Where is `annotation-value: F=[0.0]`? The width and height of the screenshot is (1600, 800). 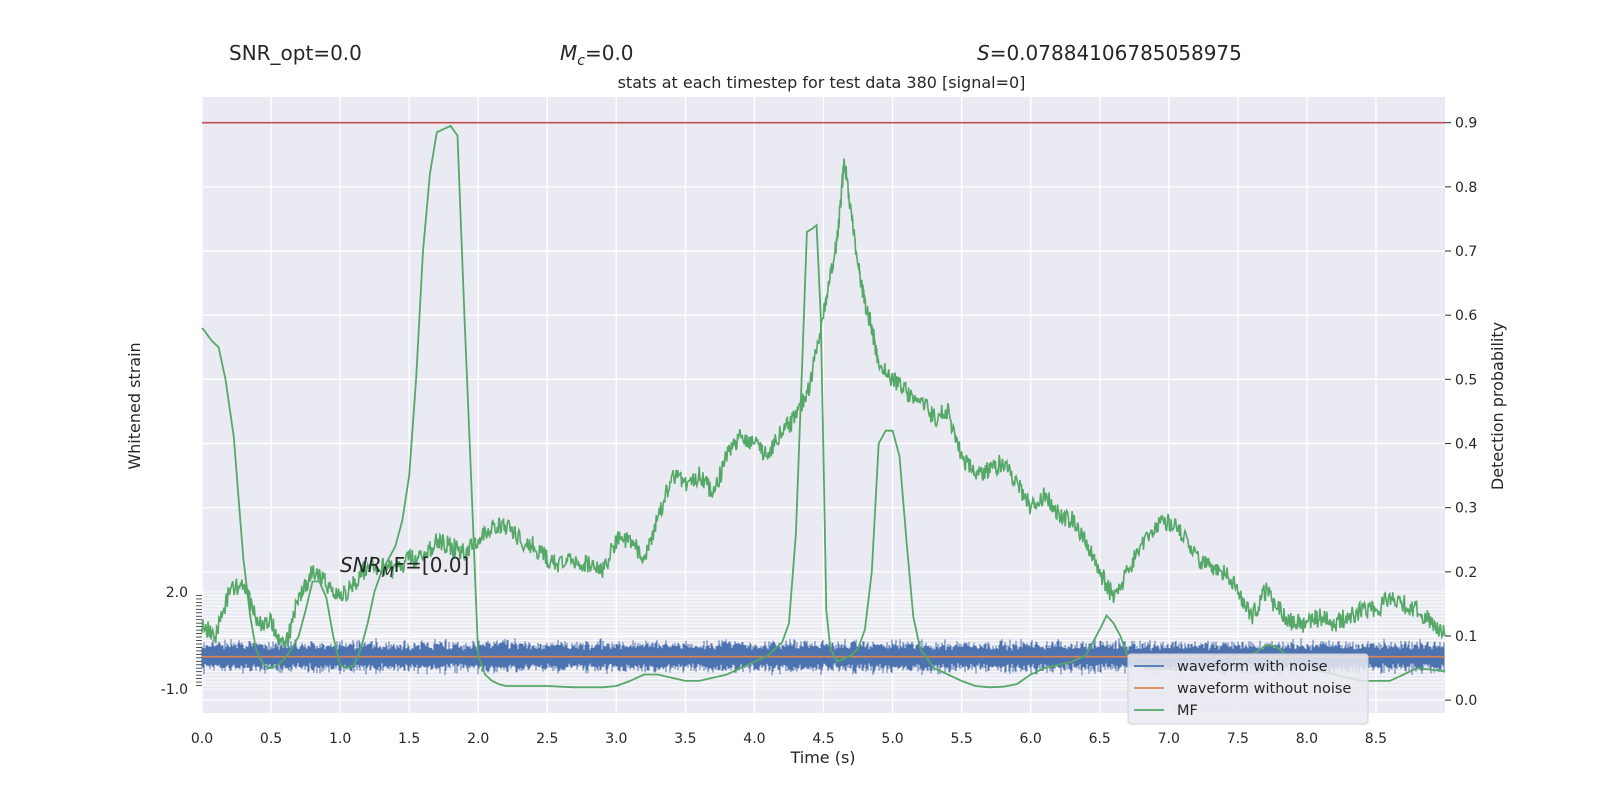
annotation-value: F=[0.0] is located at coordinates (432, 565).